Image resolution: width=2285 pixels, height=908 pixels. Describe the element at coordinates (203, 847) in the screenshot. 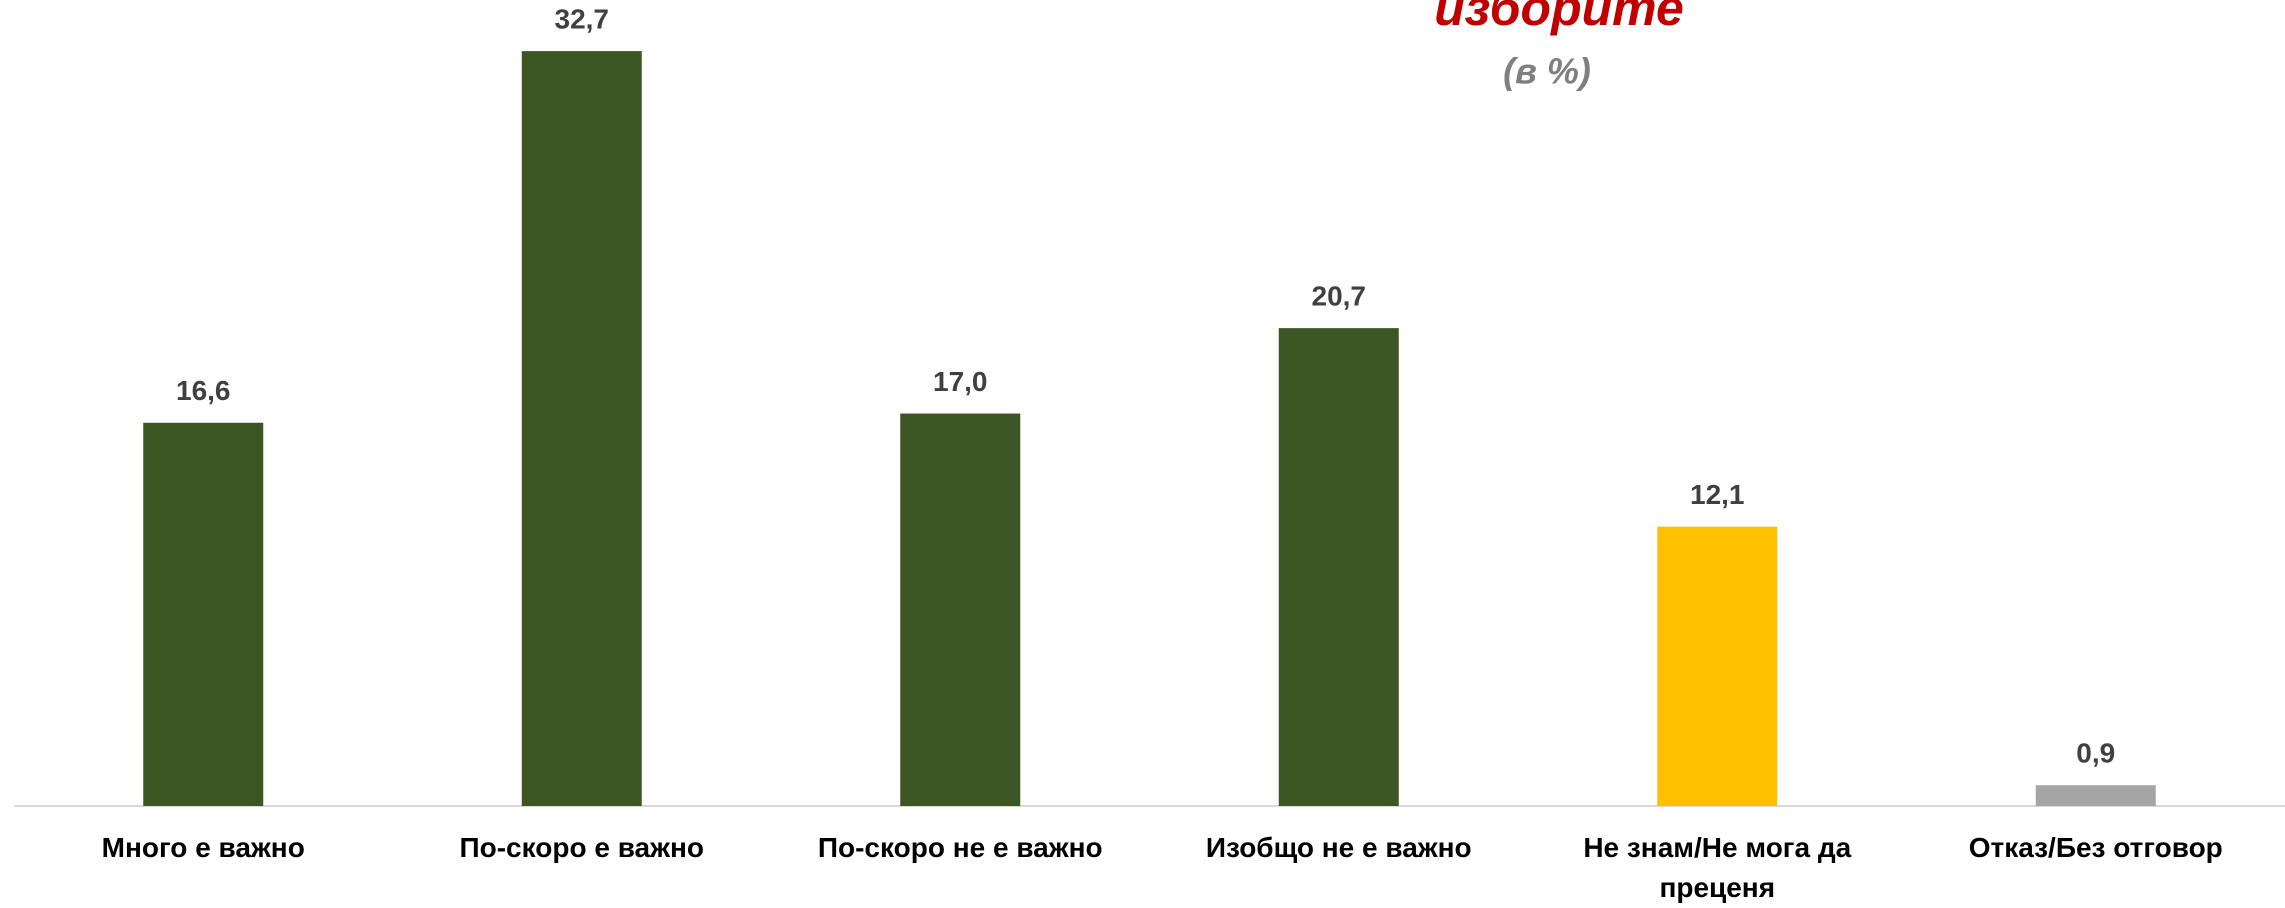

I see `x-tick-label: Много е важно` at that location.